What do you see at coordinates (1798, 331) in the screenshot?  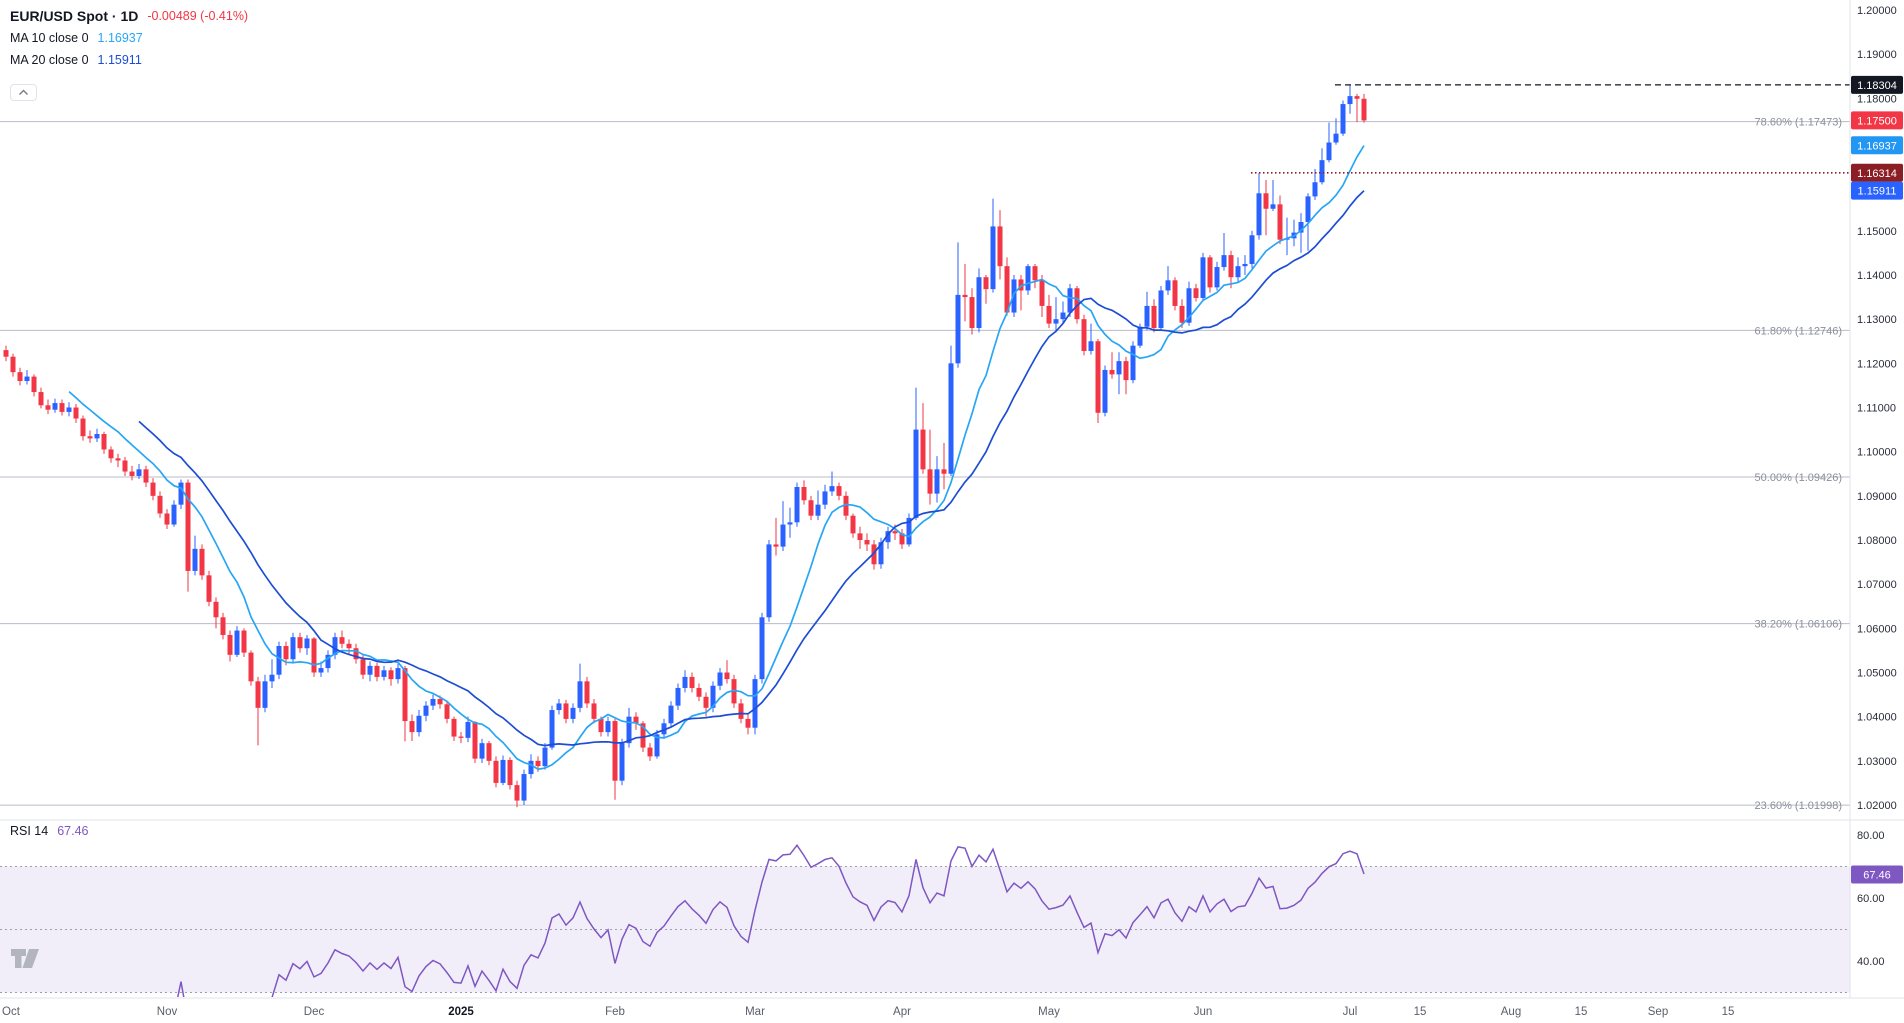 I see `svg-text: 61.80% (1.12746)` at bounding box center [1798, 331].